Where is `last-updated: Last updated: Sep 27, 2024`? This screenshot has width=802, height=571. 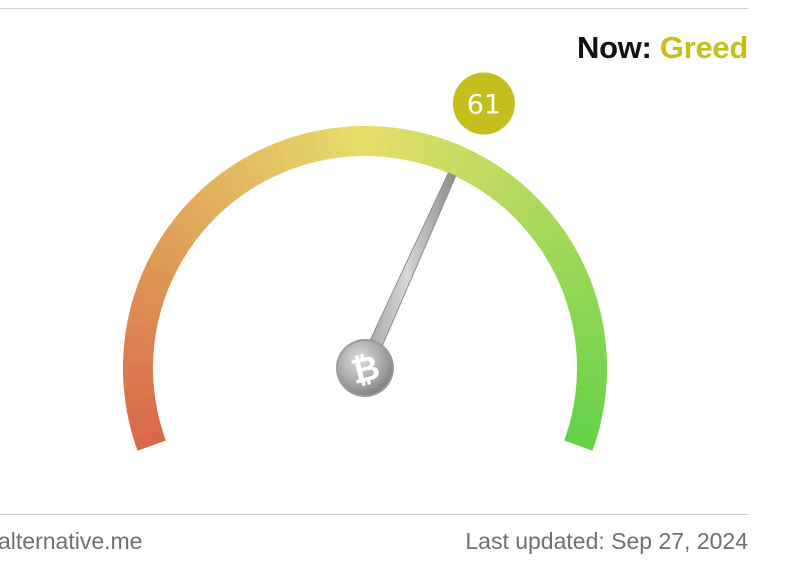 last-updated: Last updated: Sep 27, 2024 is located at coordinates (606, 541).